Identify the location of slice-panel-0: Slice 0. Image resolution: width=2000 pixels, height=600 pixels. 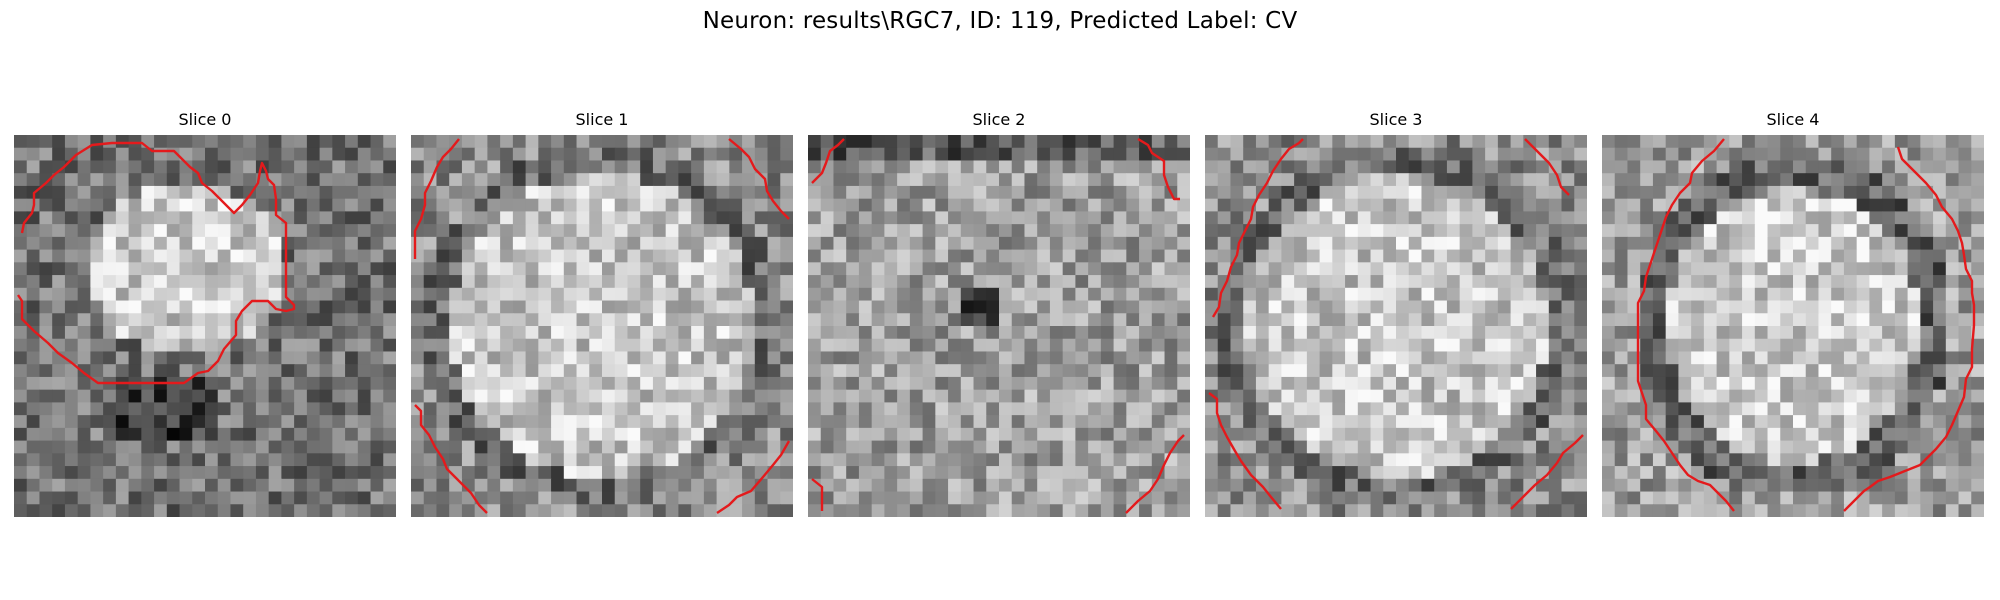
(205, 312).